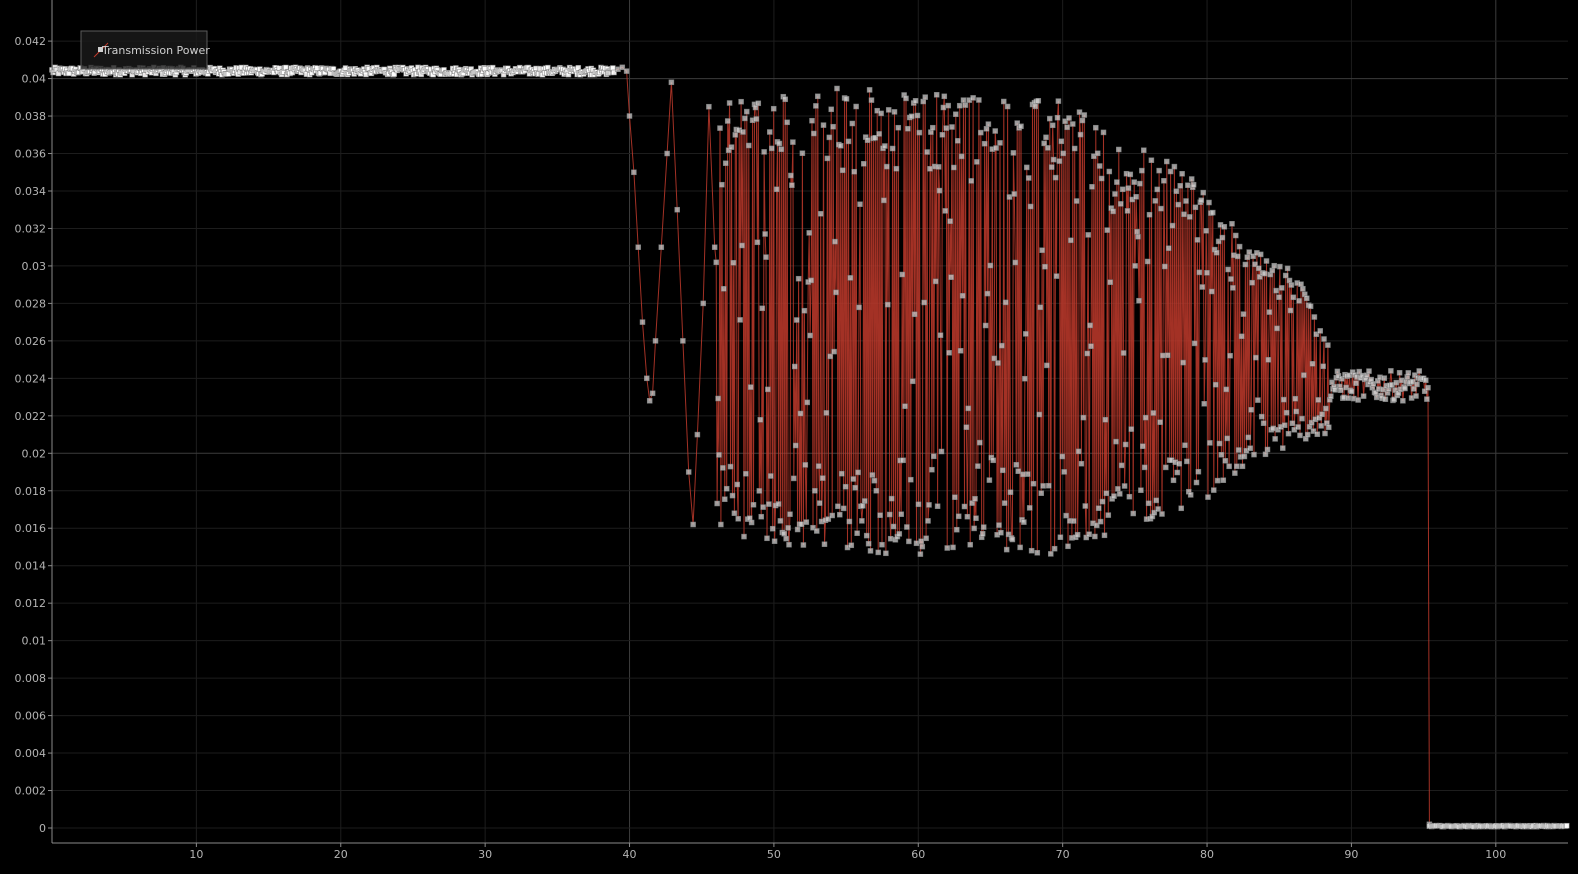  Describe the element at coordinates (34, 453) in the screenshot. I see `y-tick-label: 0.02` at that location.